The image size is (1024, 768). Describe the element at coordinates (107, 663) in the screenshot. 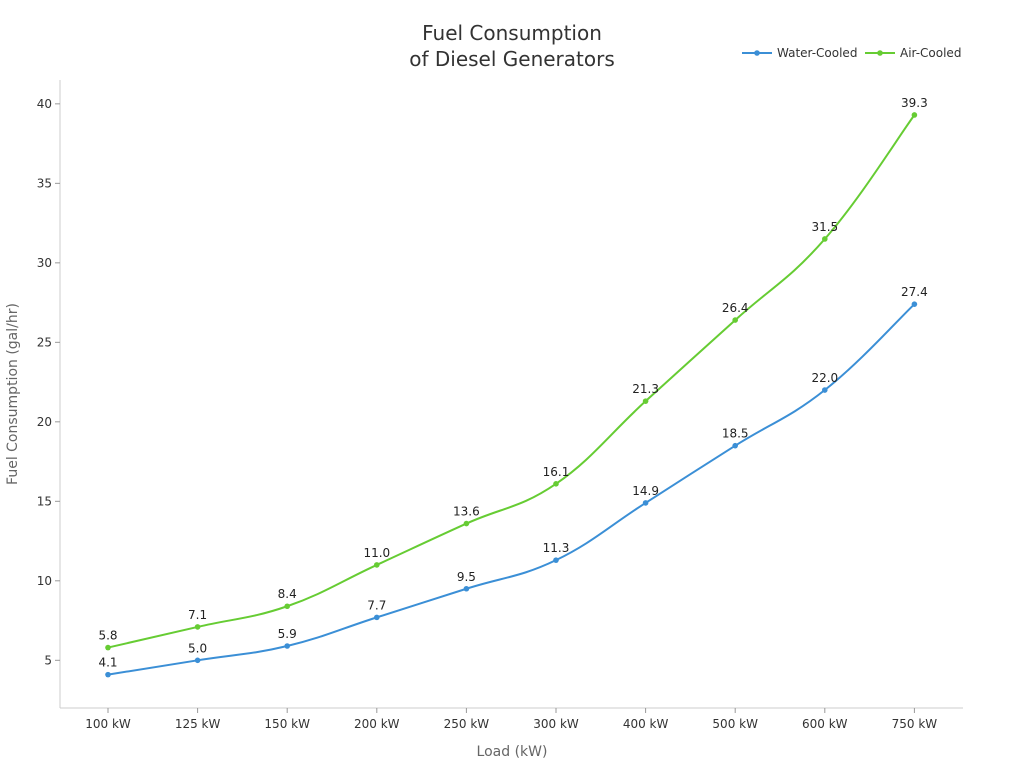

I see `data-label-water-cooled: 4.1` at that location.